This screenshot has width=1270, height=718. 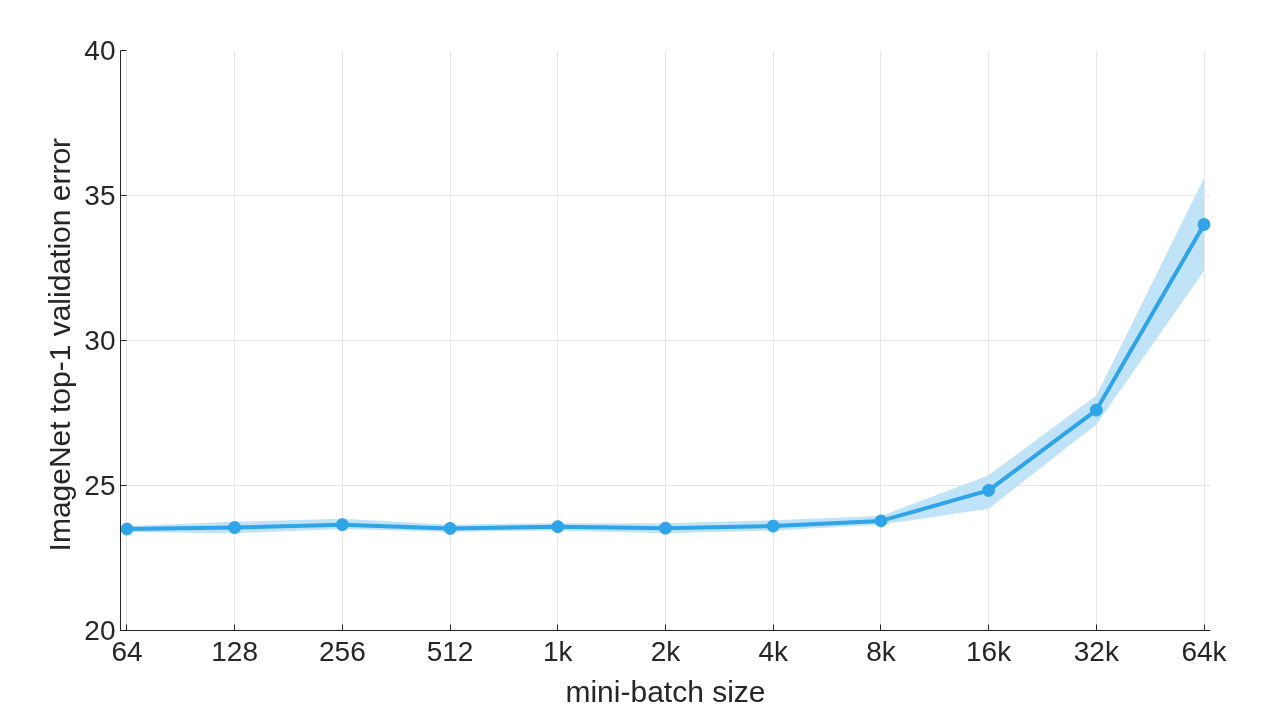 What do you see at coordinates (989, 651) in the screenshot?
I see `x-tick-label: 16k` at bounding box center [989, 651].